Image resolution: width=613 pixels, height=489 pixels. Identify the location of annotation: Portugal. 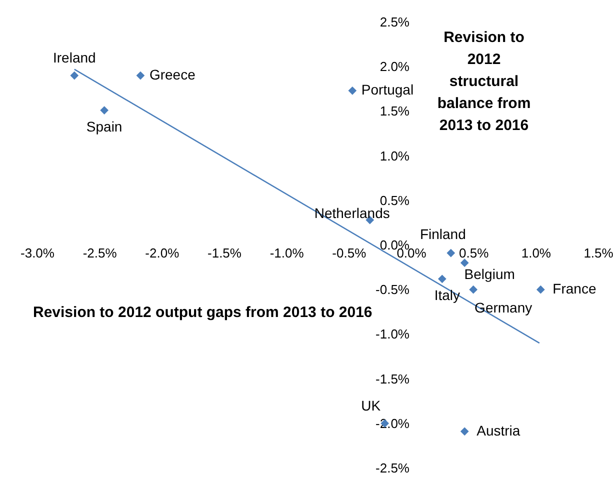
(387, 90).